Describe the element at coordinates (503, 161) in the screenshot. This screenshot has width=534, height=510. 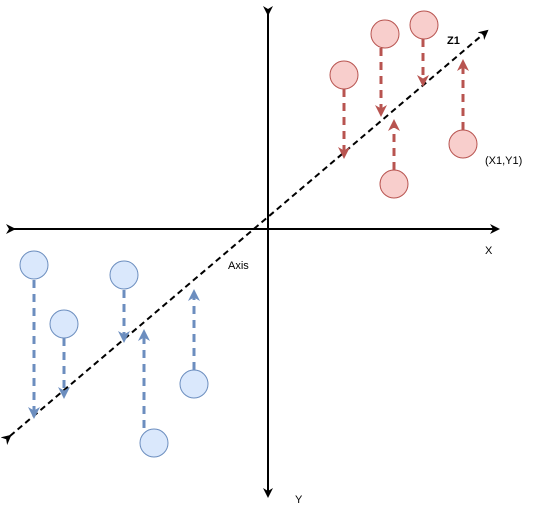
I see `point-coordinate-label: (X1,Y1)` at that location.